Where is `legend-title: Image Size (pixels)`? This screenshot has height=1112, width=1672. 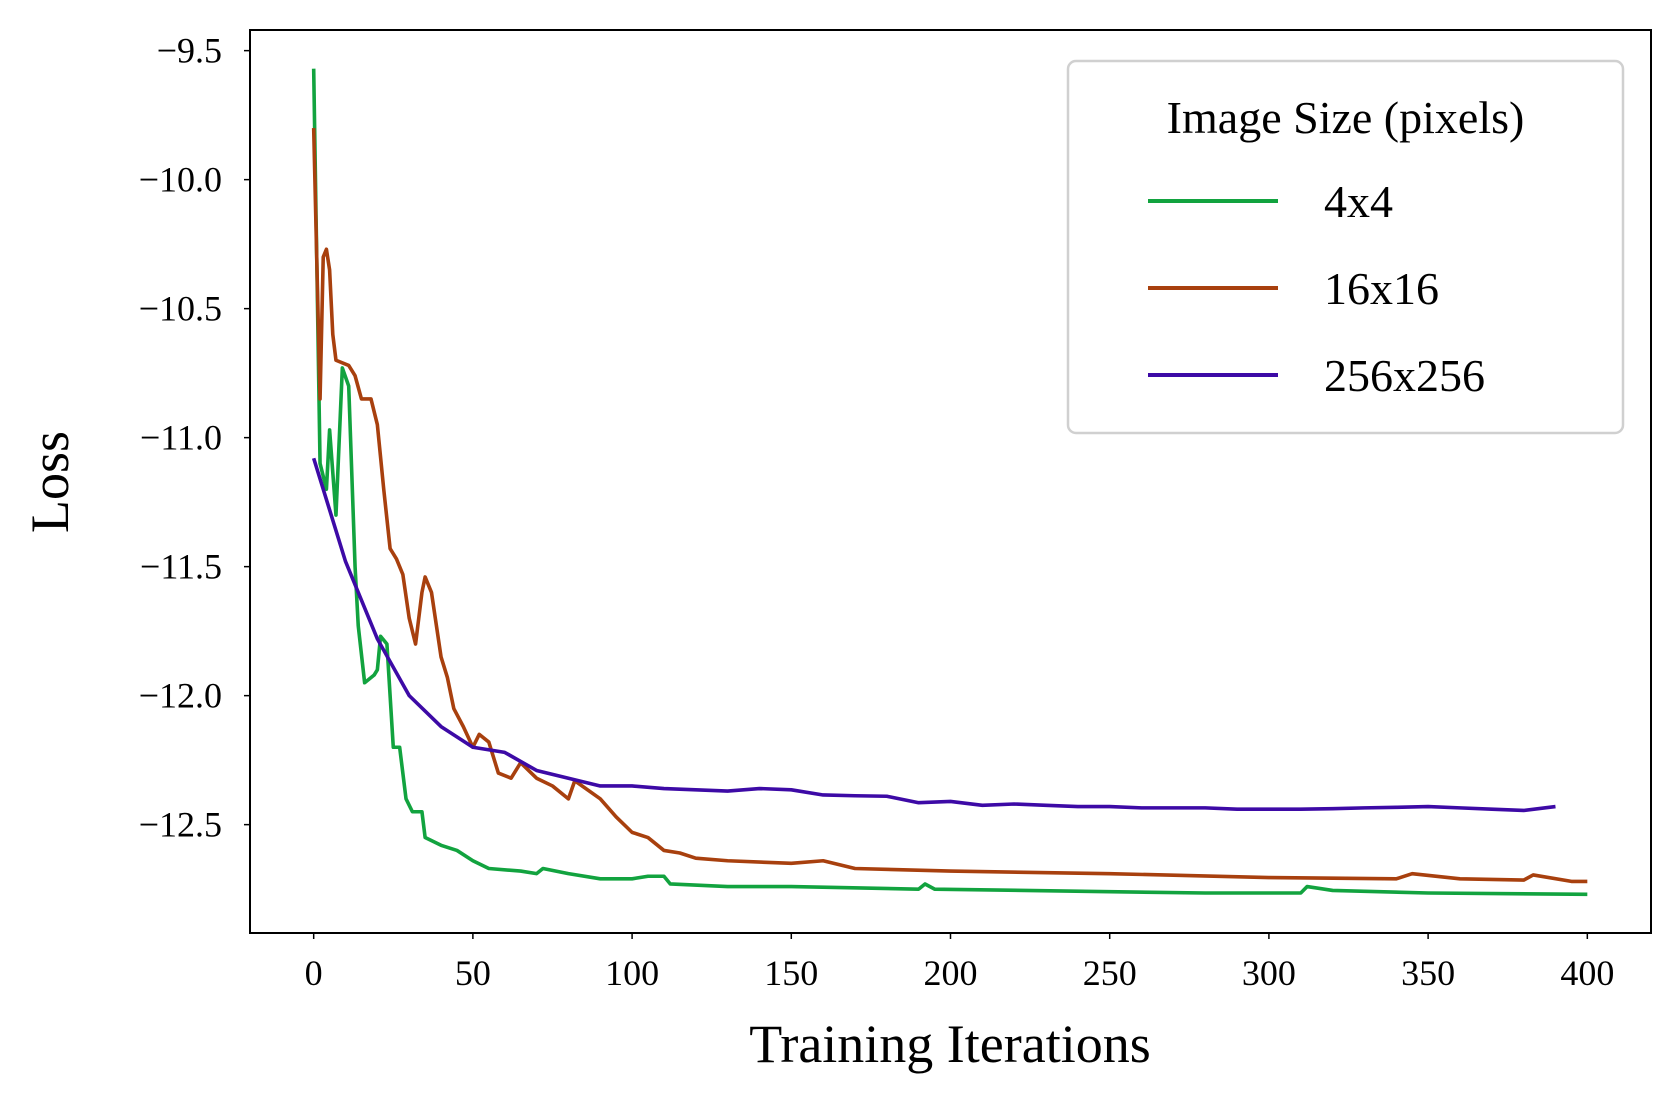 legend-title: Image Size (pixels) is located at coordinates (1346, 117).